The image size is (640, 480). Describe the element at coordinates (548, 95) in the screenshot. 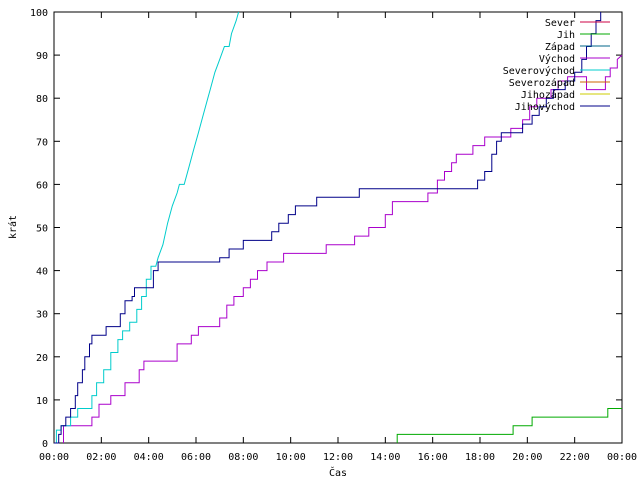

I see `legend-label-6: Jihozápad` at that location.